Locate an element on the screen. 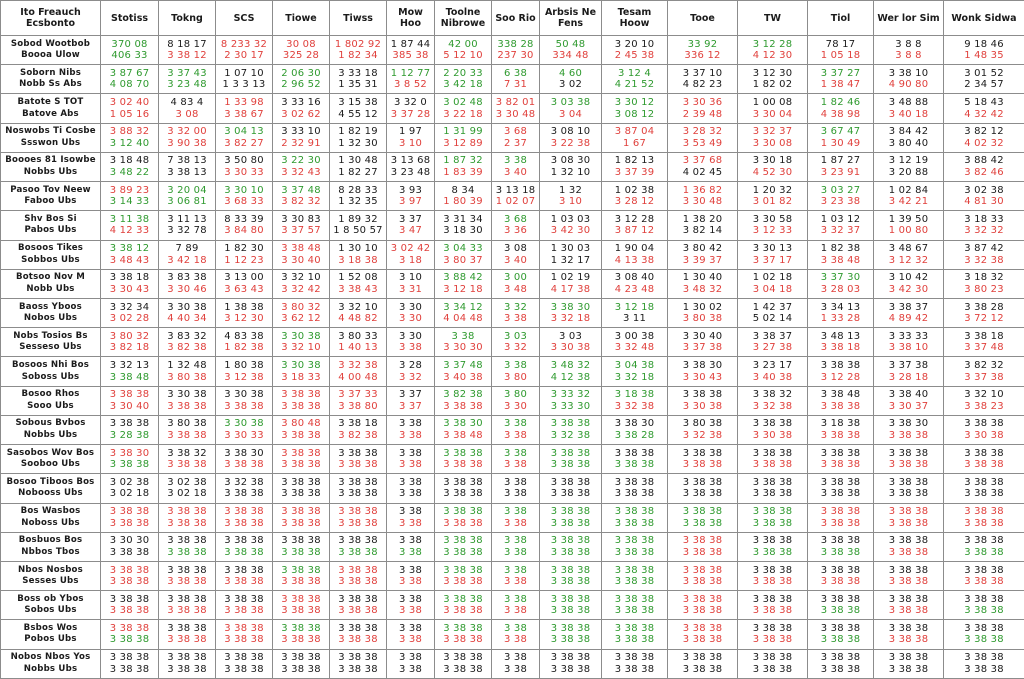  table-cell: 3 20 10 2 45 38 is located at coordinates (634, 50).